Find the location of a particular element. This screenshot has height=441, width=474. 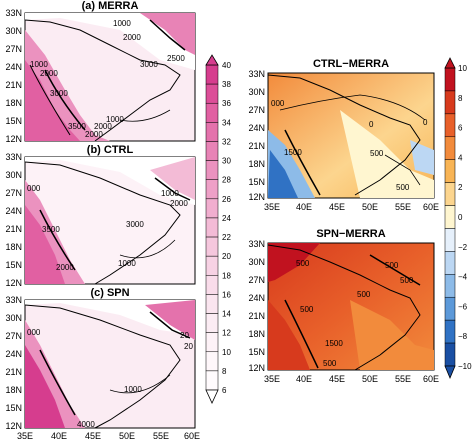

contour-label: 0 is located at coordinates (425, 122).